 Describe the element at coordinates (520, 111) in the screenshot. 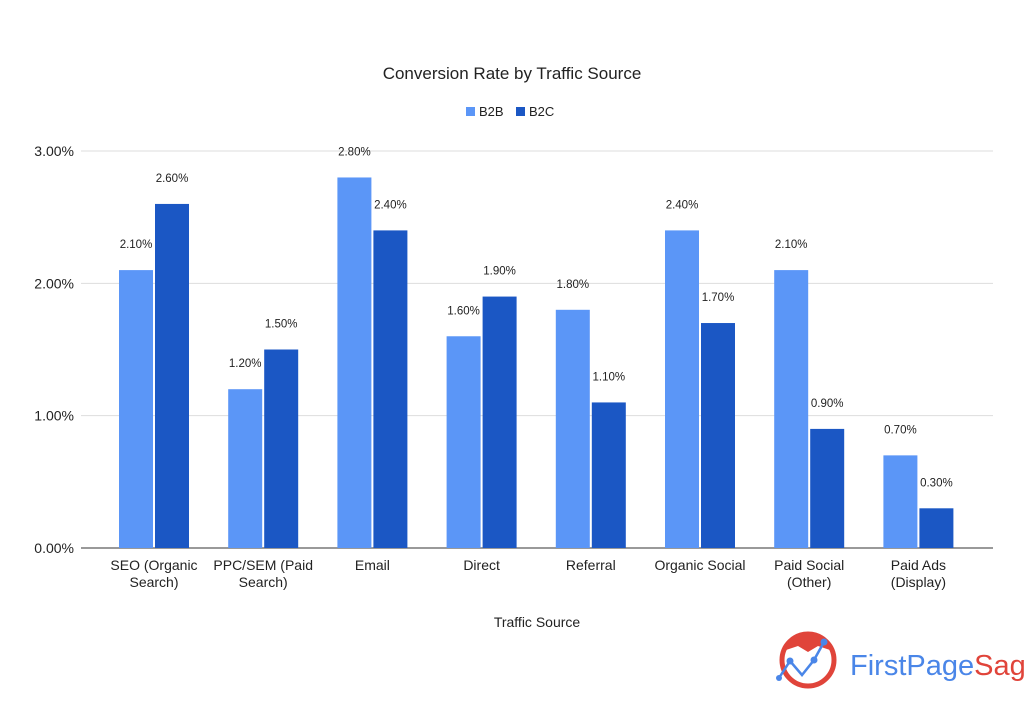

I see `legend-swatch-b2c` at that location.